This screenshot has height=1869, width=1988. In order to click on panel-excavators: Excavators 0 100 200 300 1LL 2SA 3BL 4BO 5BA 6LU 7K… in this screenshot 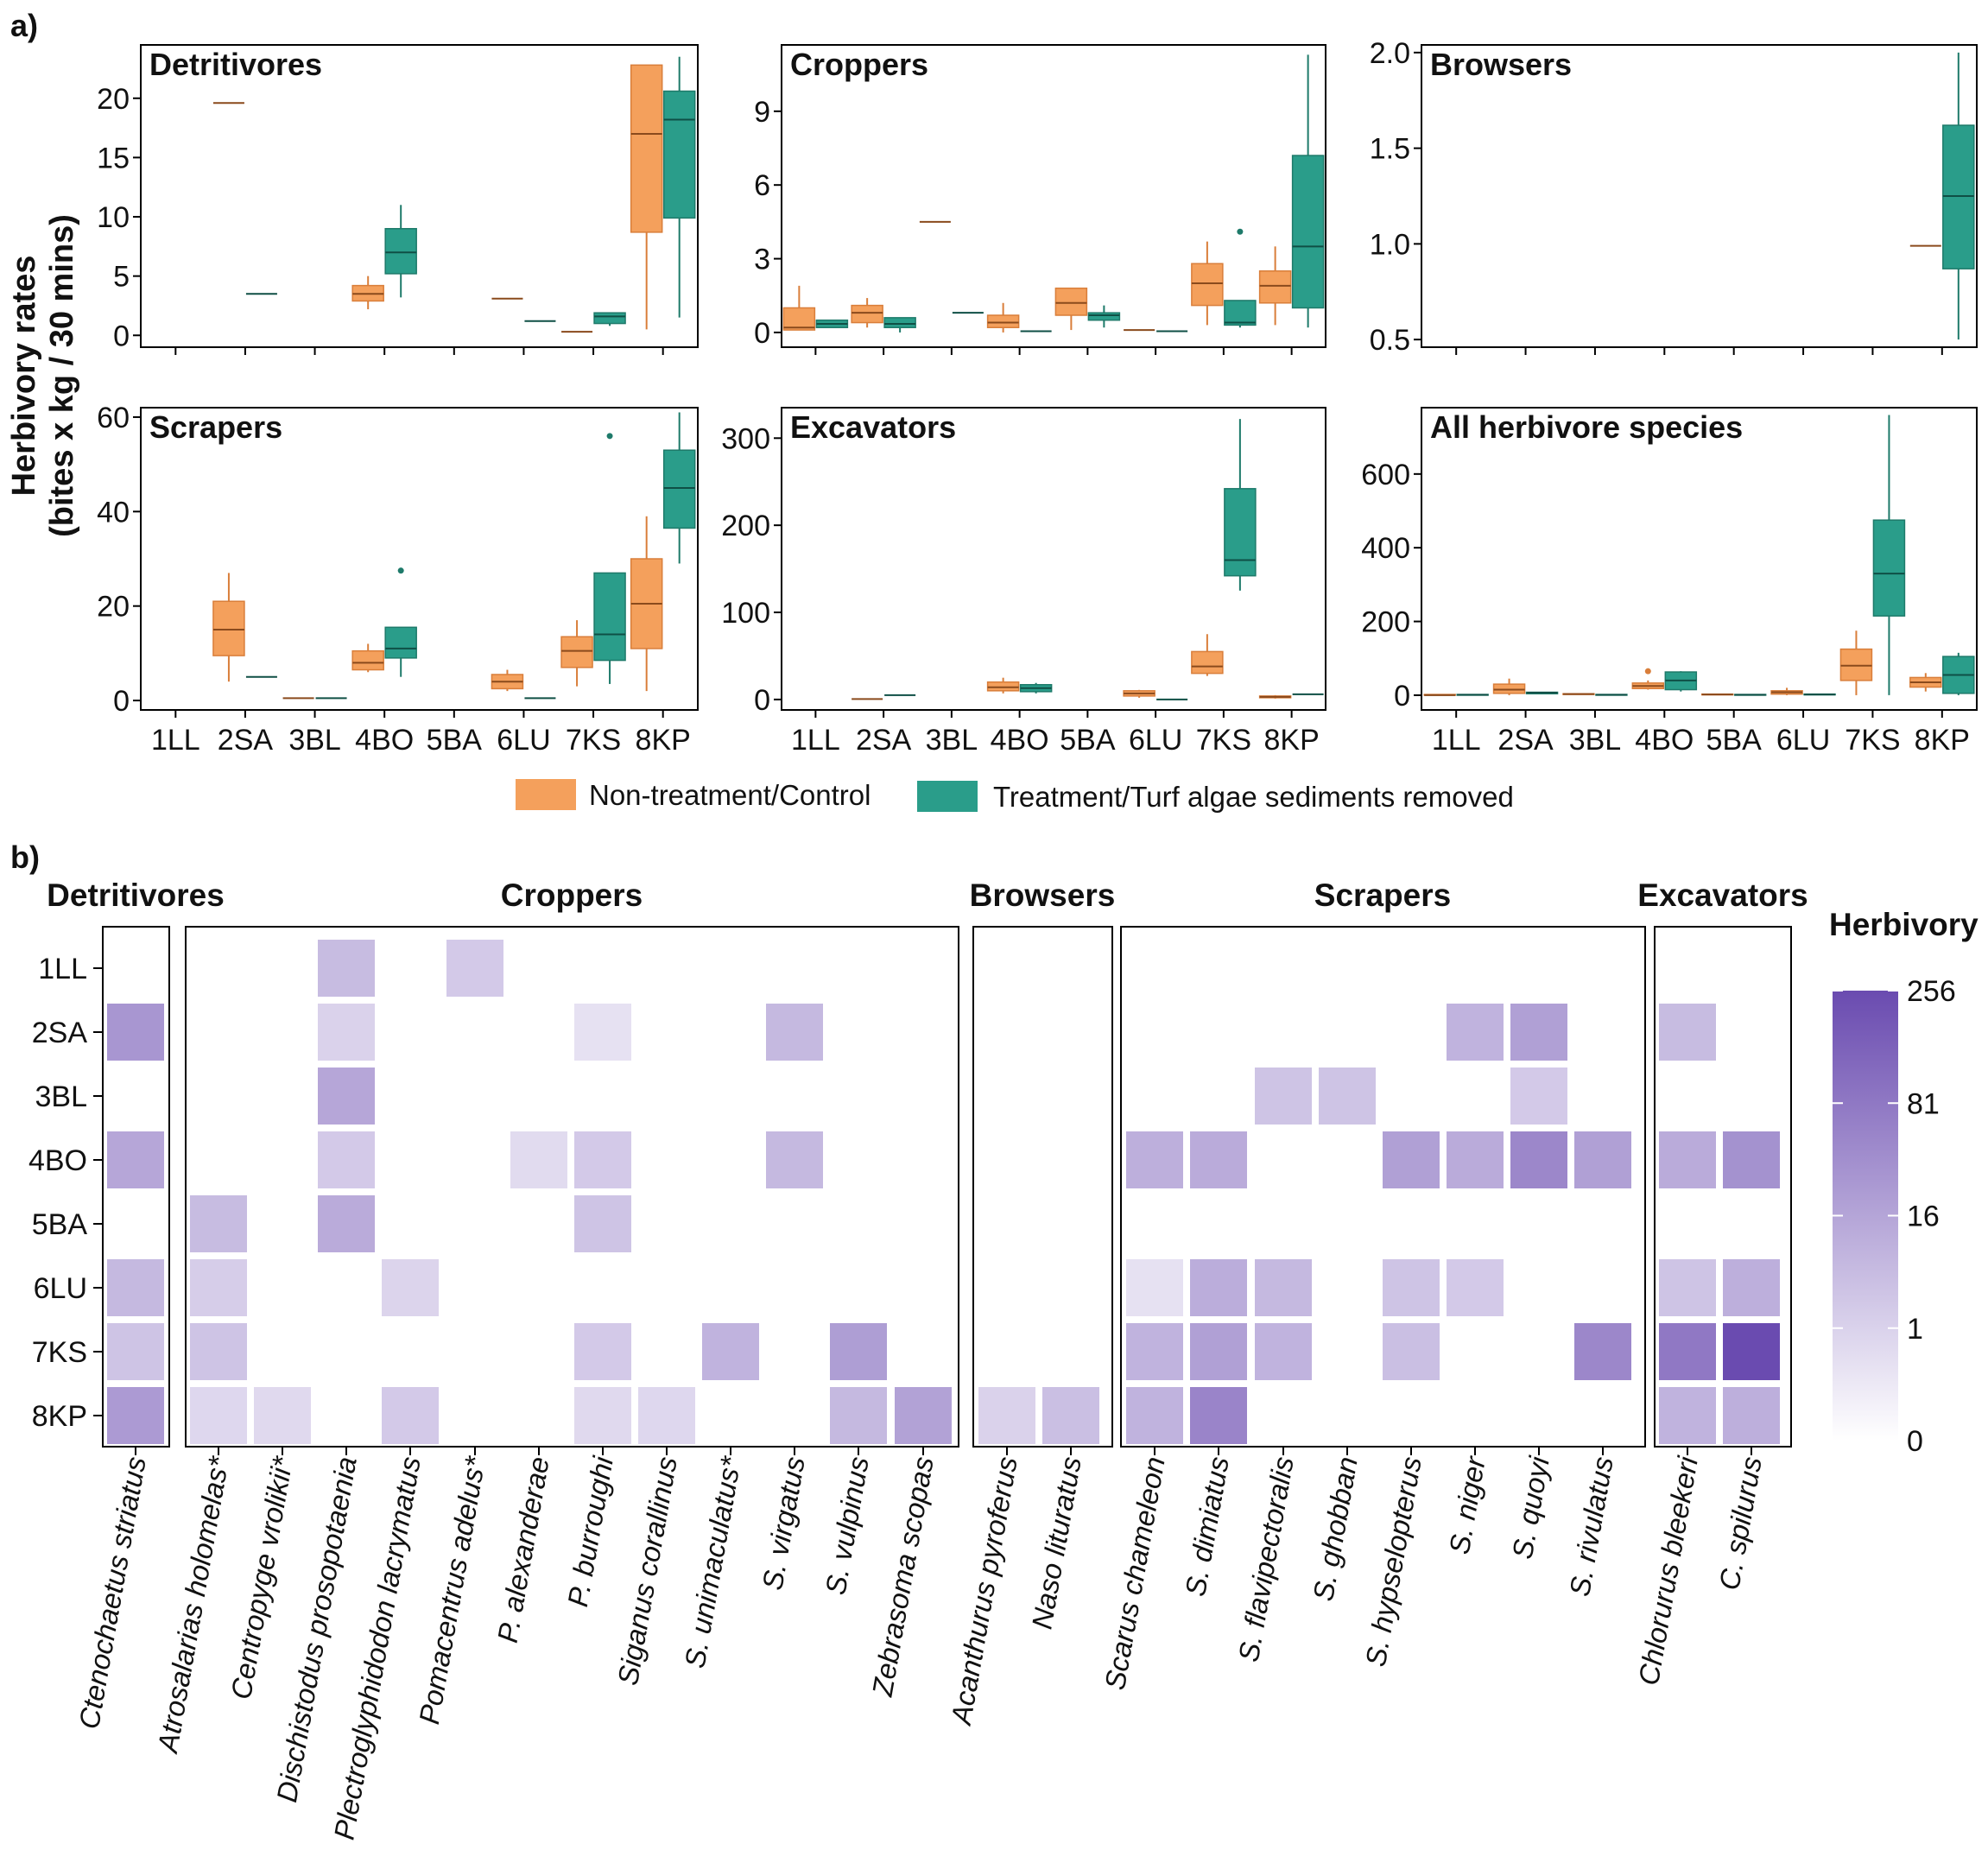, I will do `click(1024, 582)`.